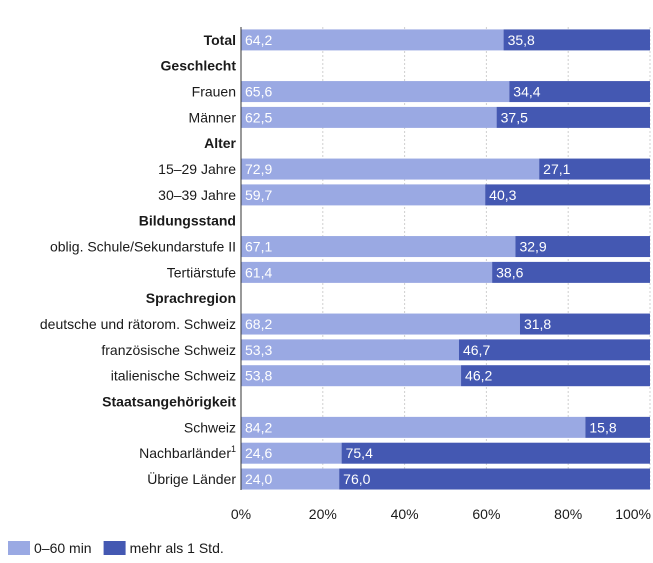 This screenshot has height=563, width=653. I want to click on data-label: 62,5, so click(258, 117).